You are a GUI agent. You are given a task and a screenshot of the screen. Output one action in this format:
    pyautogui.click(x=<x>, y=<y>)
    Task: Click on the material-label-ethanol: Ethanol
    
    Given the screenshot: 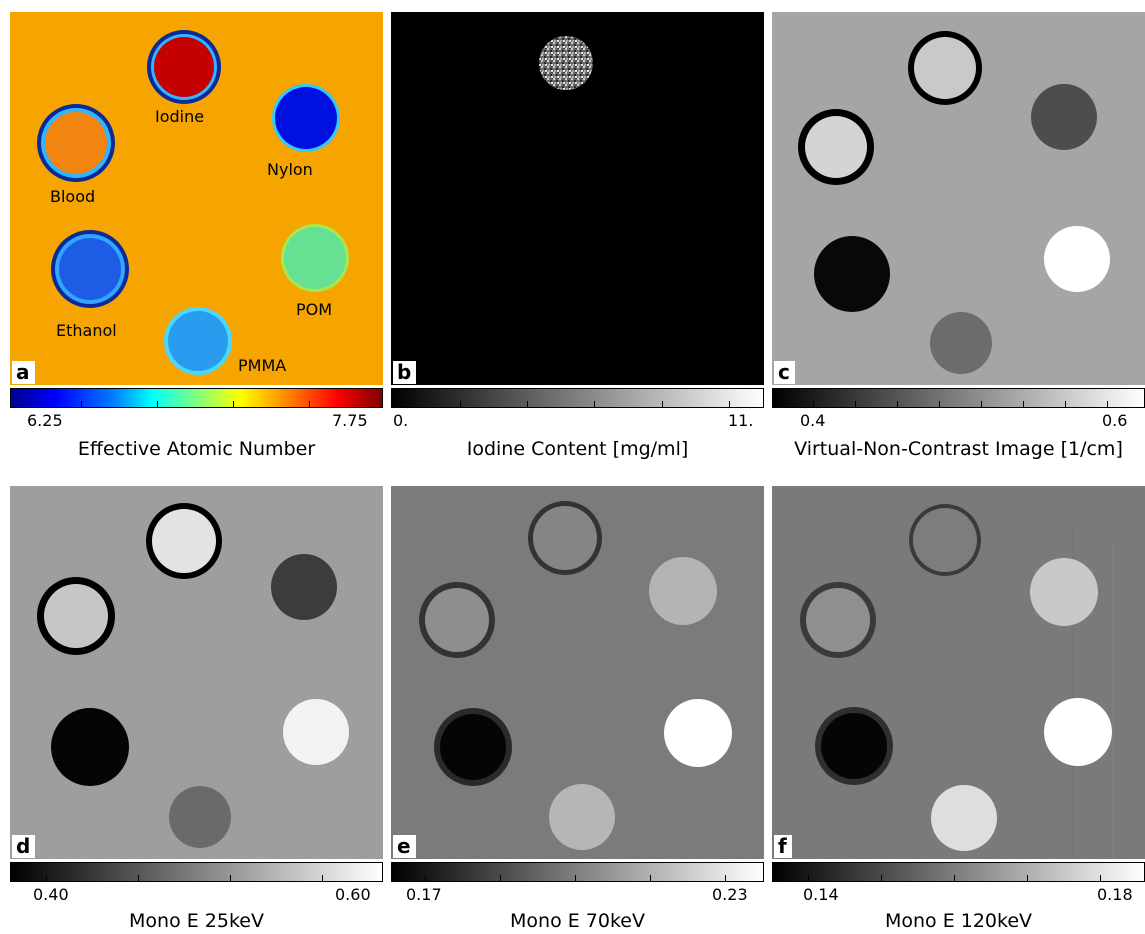 What is the action you would take?
    pyautogui.click(x=86, y=330)
    